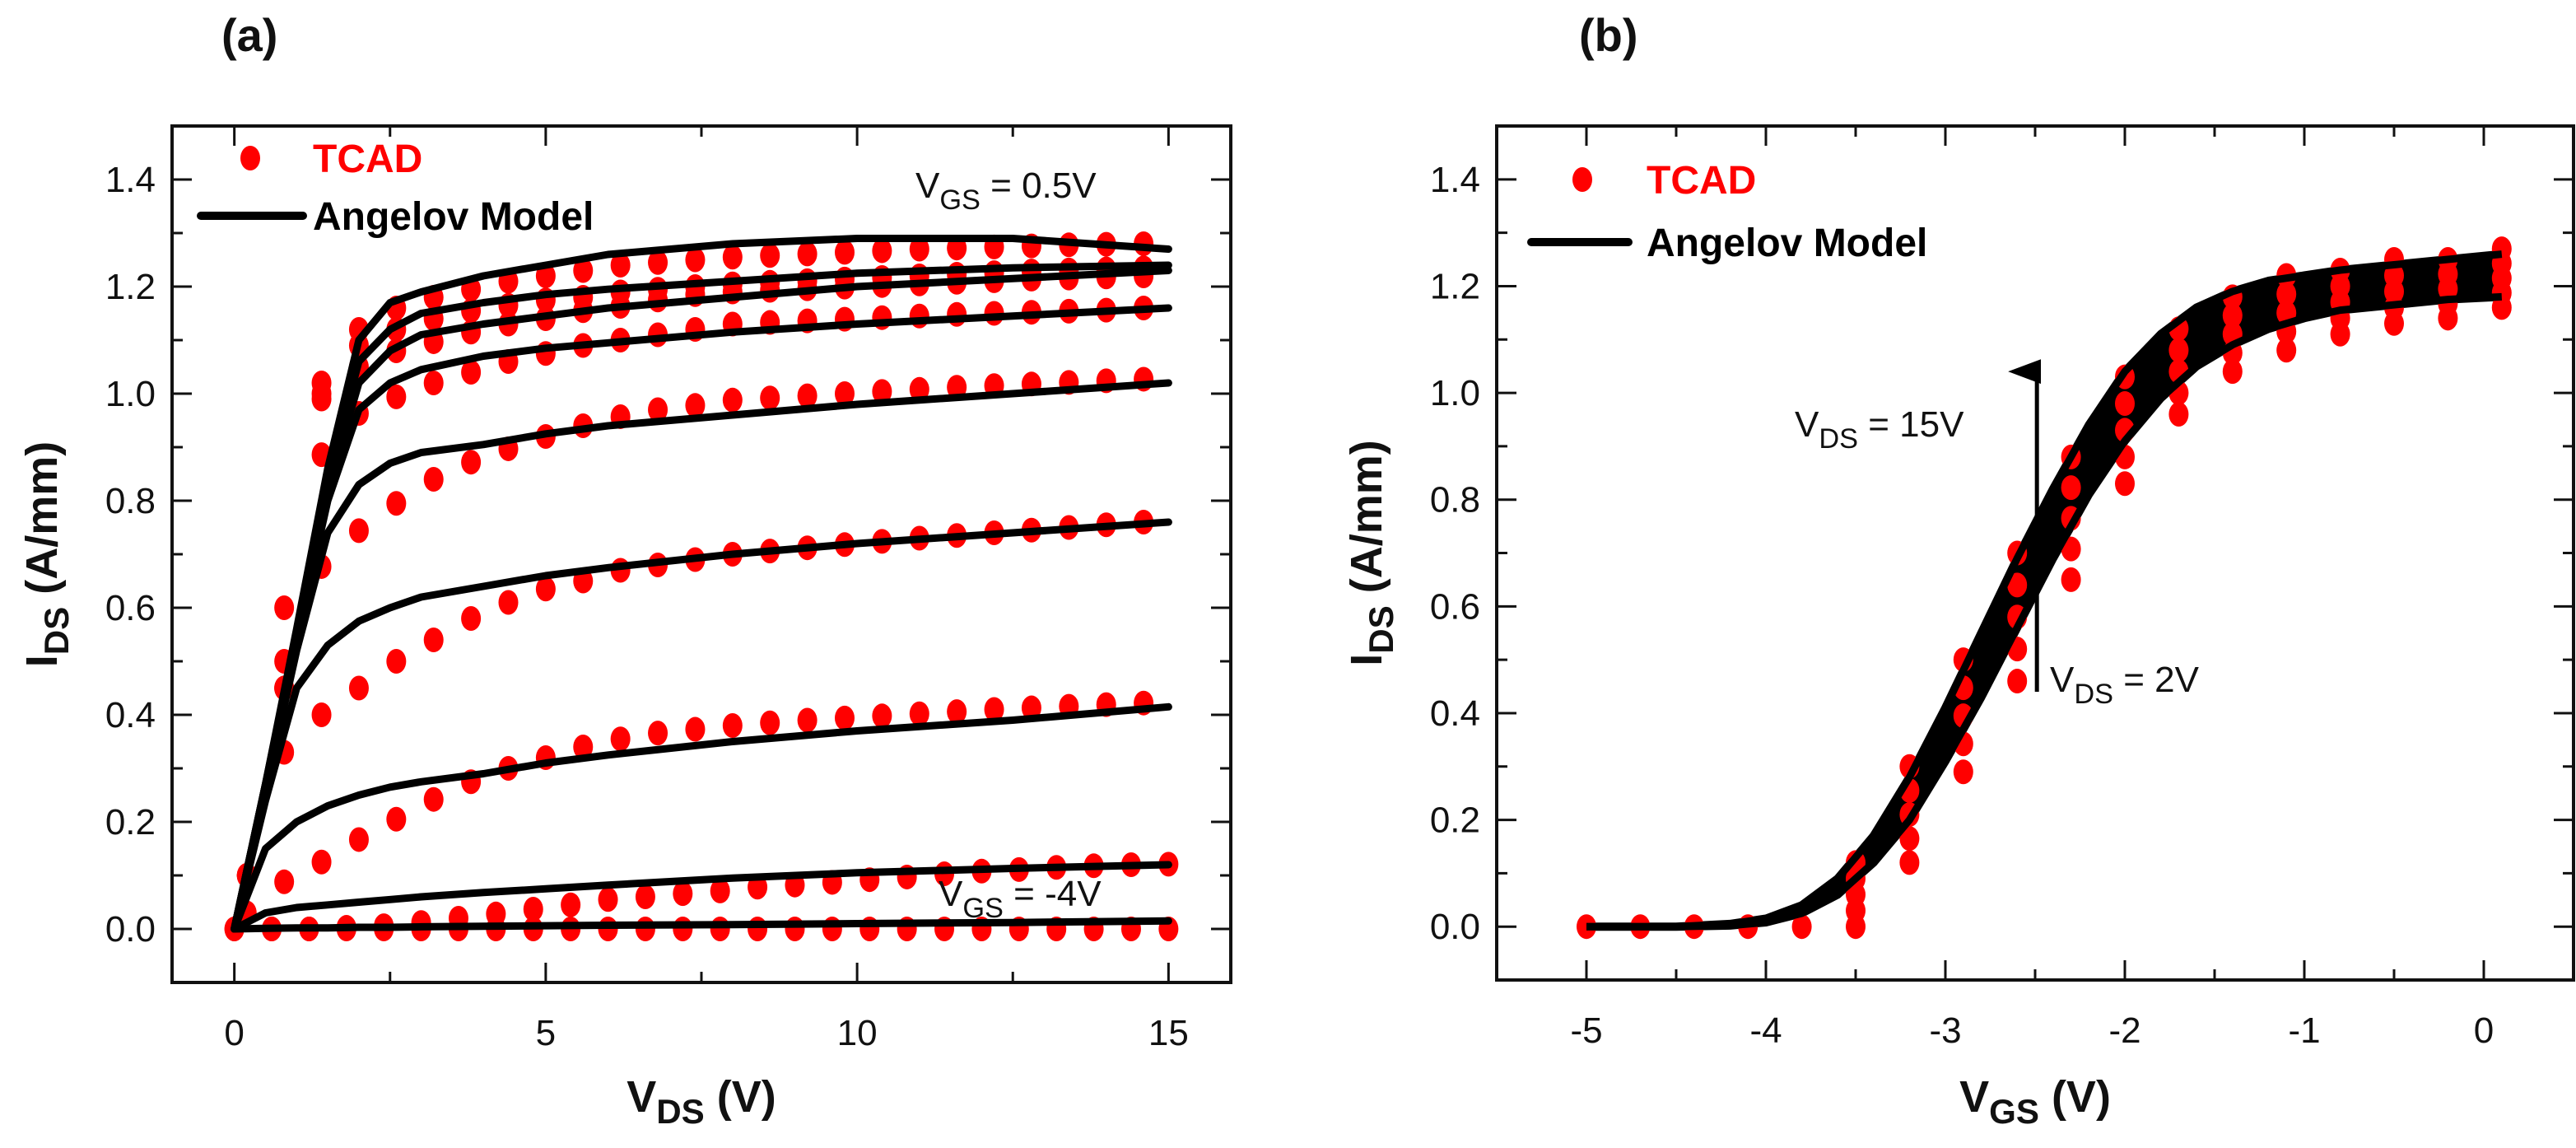 The width and height of the screenshot is (2576, 1148). Describe the element at coordinates (130, 394) in the screenshot. I see `y-tick-label: 1.0` at that location.